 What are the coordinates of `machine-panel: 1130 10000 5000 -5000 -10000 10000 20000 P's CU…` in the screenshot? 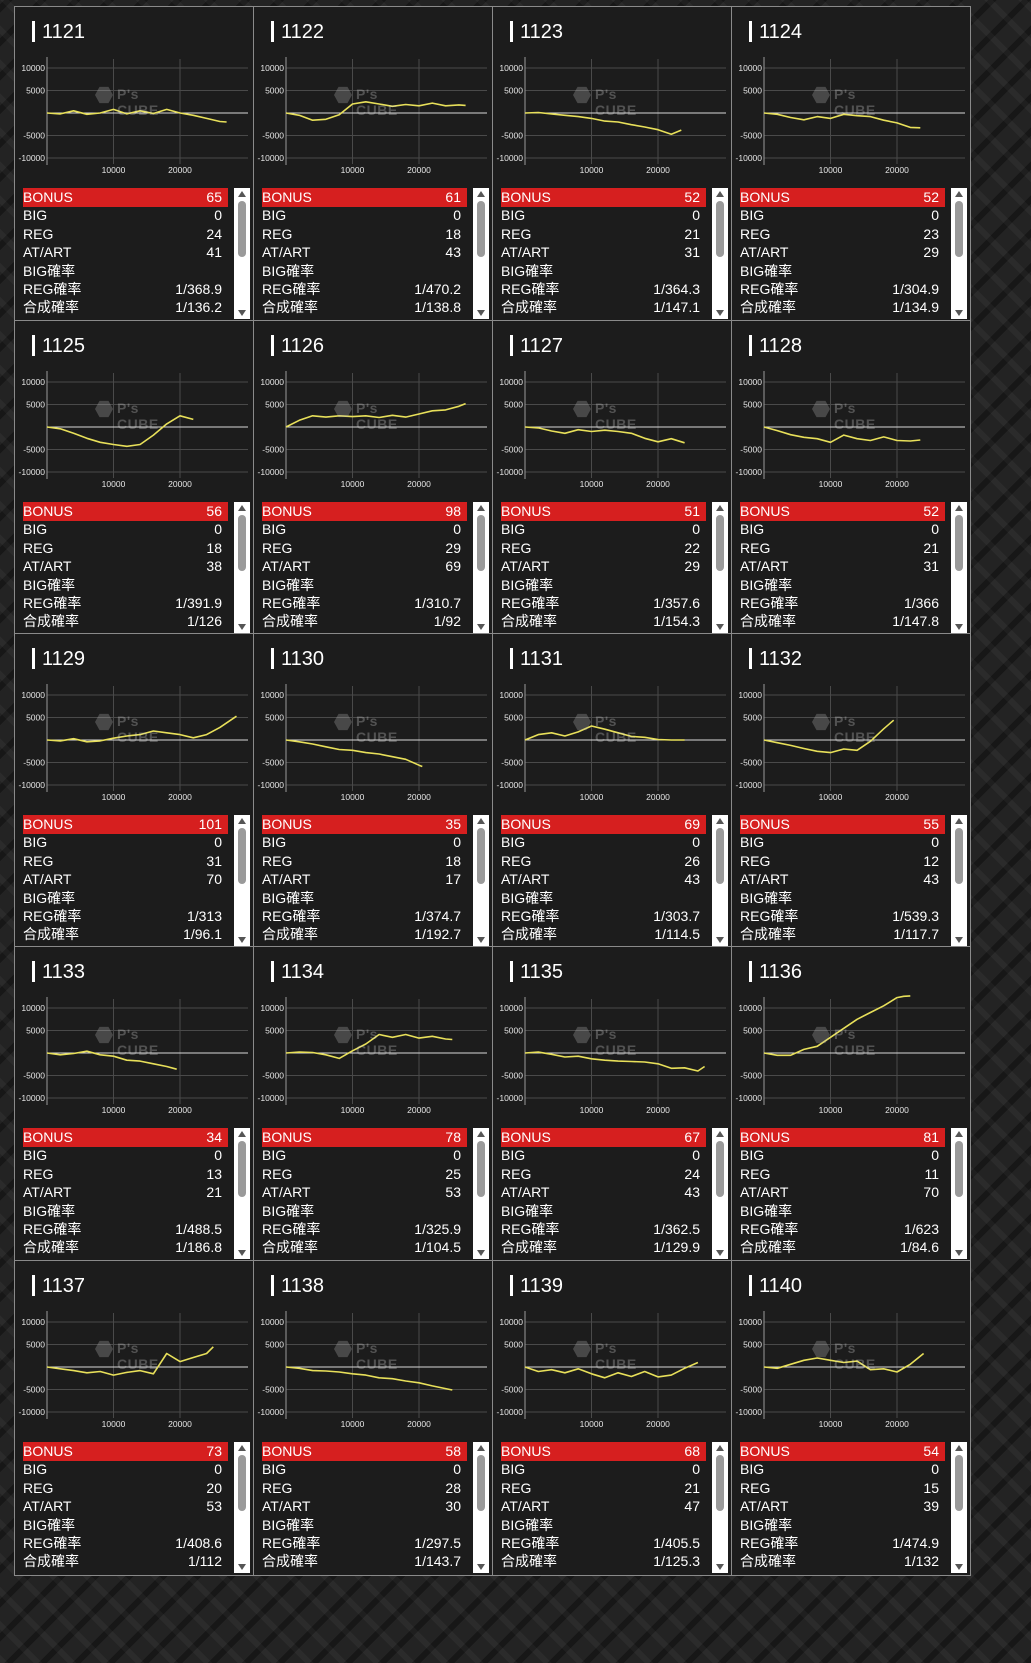 It's located at (373, 791).